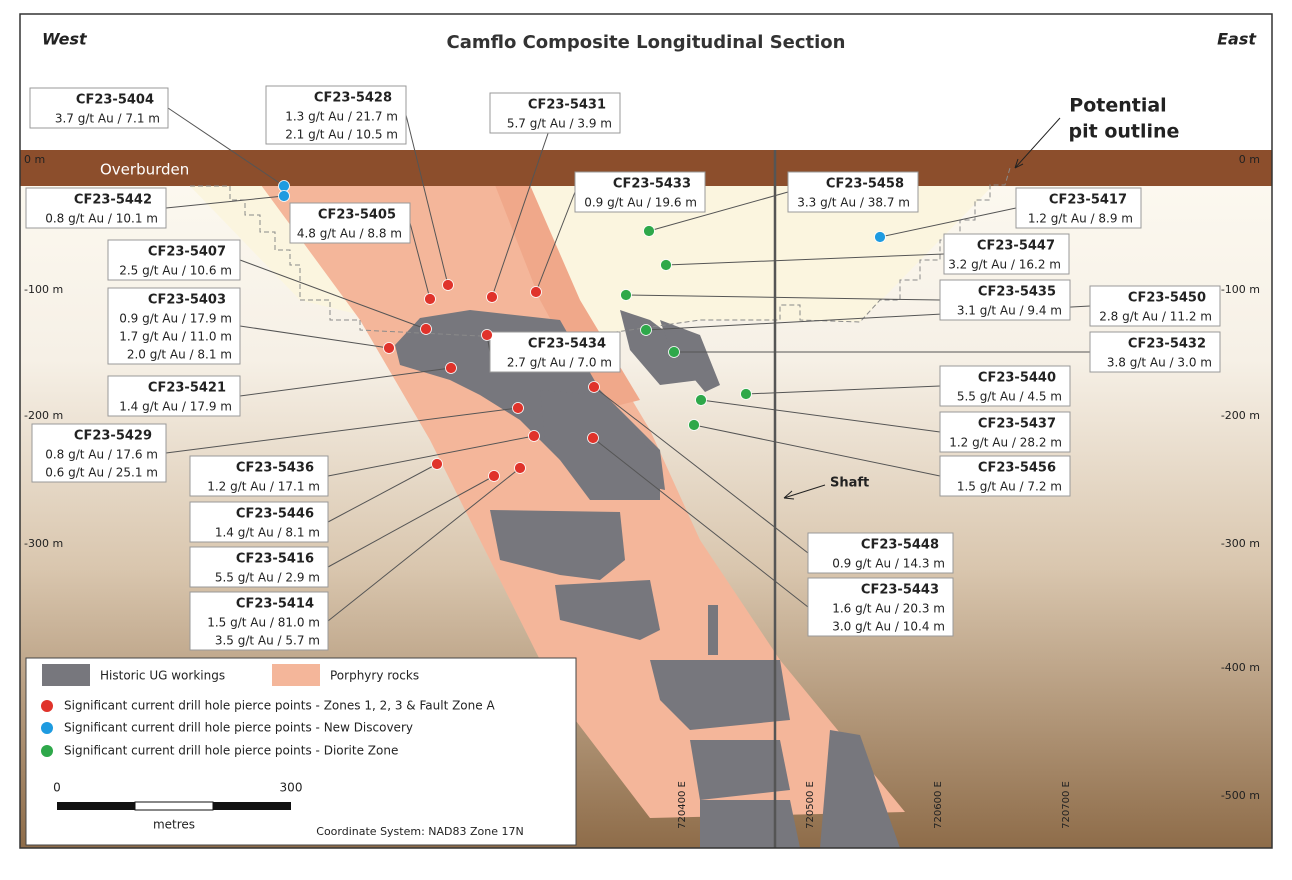  Describe the element at coordinates (888, 564) in the screenshot. I see `intercept: 0.9 g/t Au / 14.3 m` at that location.